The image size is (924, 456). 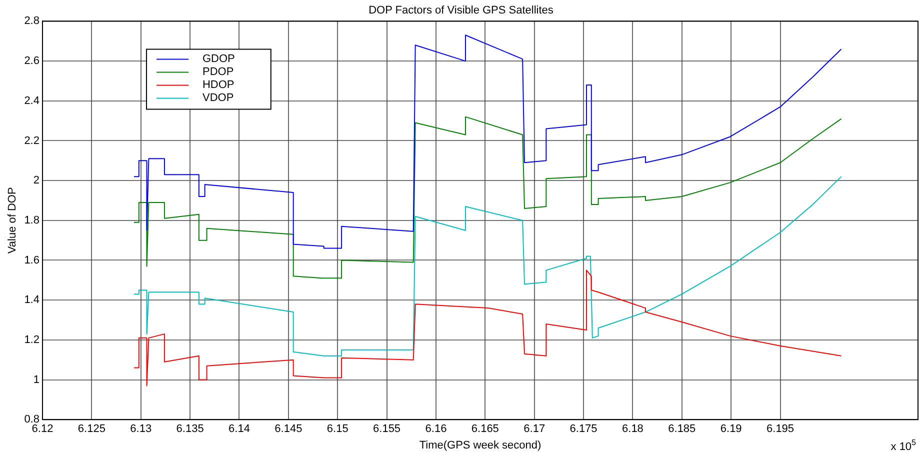 I want to click on x-tick-label: 6.17, so click(x=535, y=429).